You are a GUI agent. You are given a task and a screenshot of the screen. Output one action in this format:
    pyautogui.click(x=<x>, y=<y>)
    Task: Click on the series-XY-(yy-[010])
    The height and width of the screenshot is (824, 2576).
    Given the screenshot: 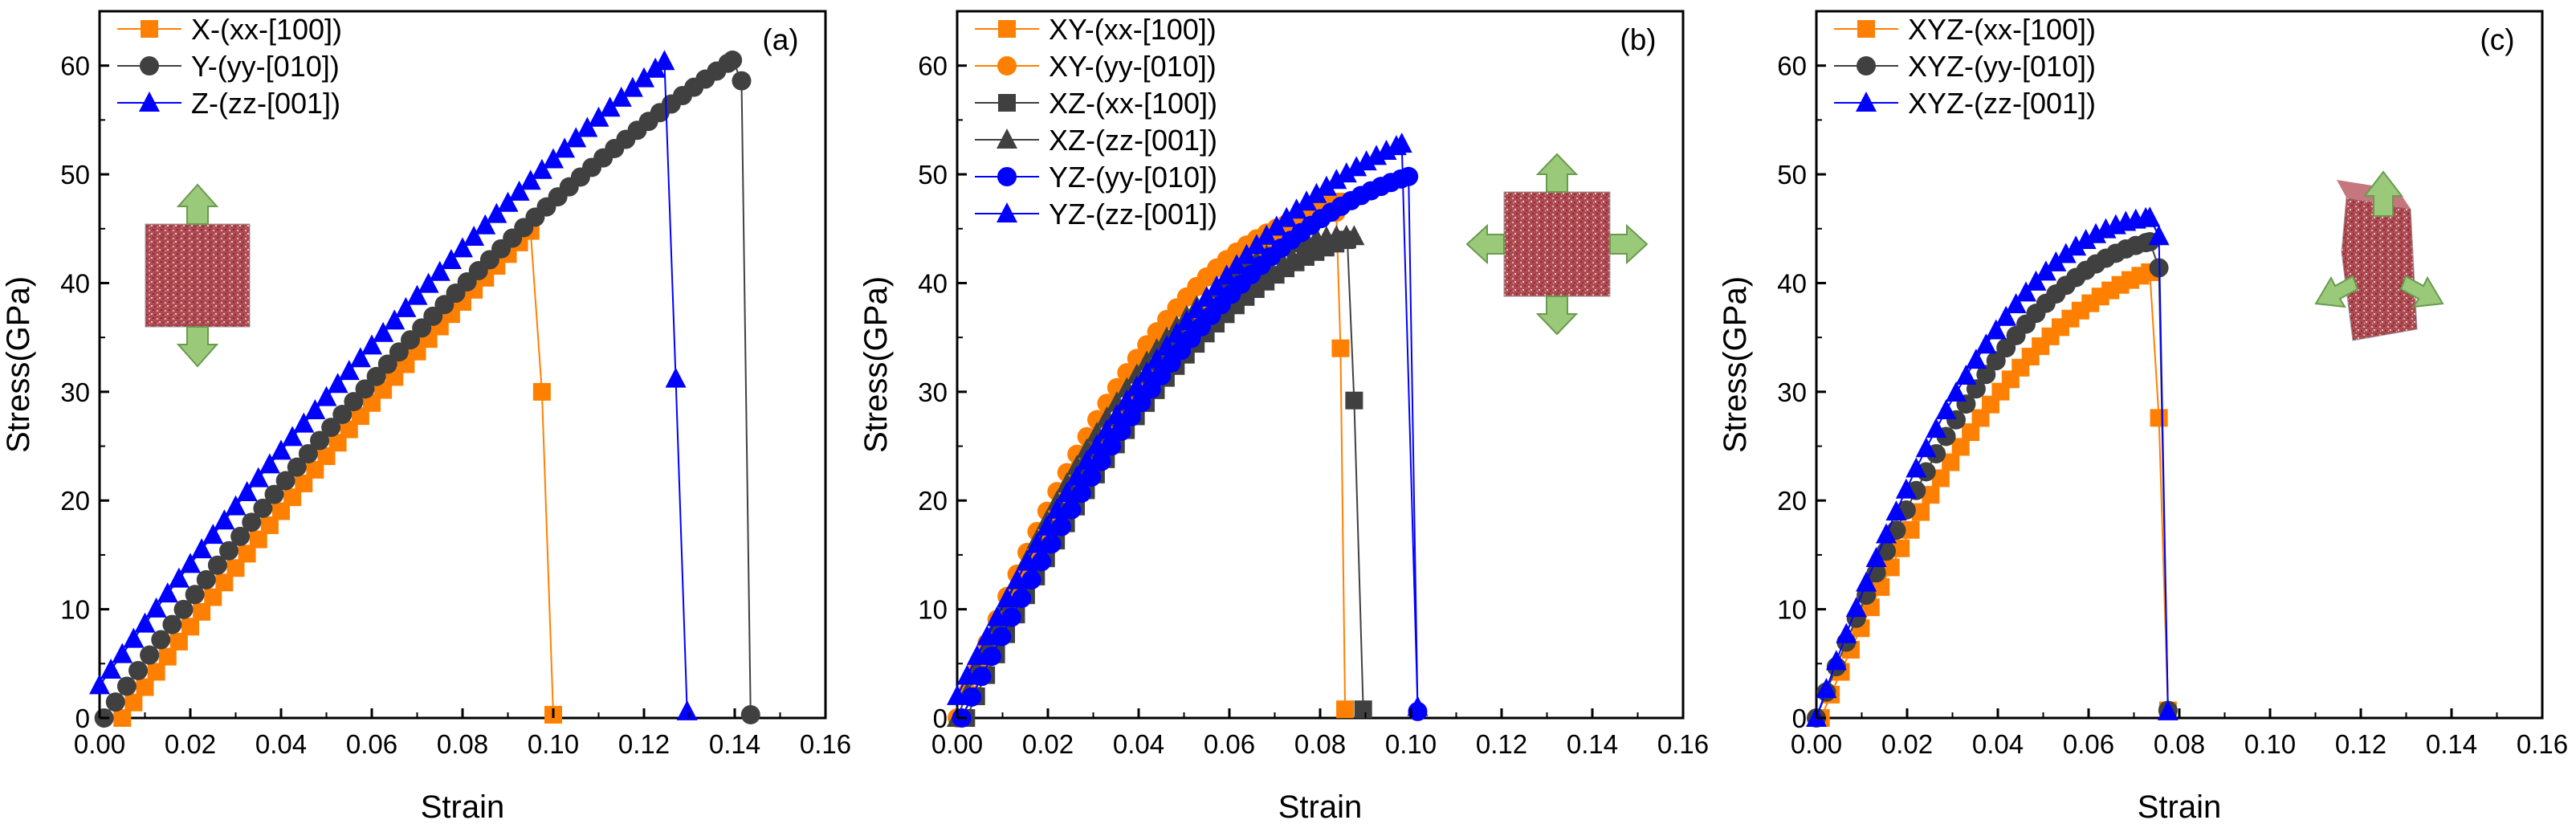 What is the action you would take?
    pyautogui.click(x=1147, y=465)
    